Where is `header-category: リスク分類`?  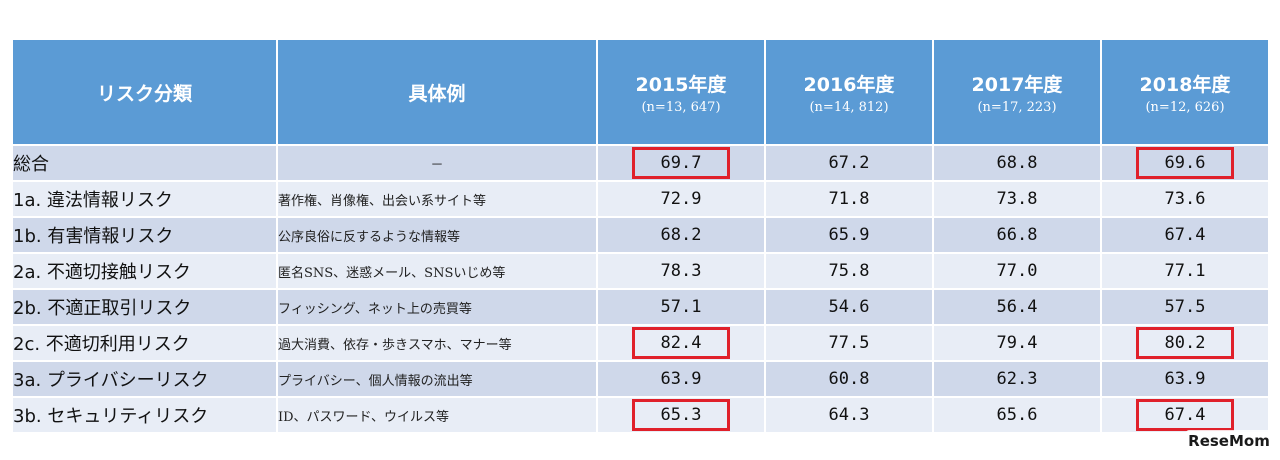 header-category: リスク分類 is located at coordinates (144, 92).